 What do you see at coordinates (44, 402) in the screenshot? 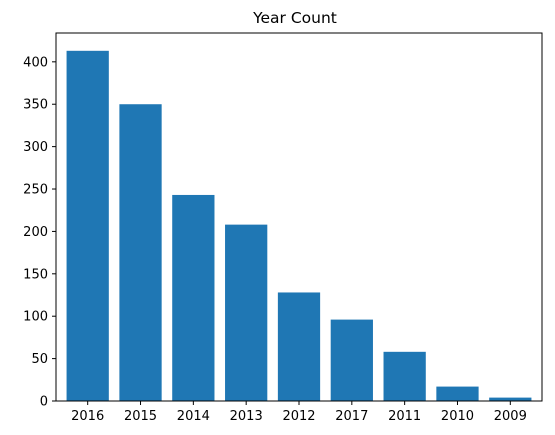
I see `y-tick-label: 0` at bounding box center [44, 402].